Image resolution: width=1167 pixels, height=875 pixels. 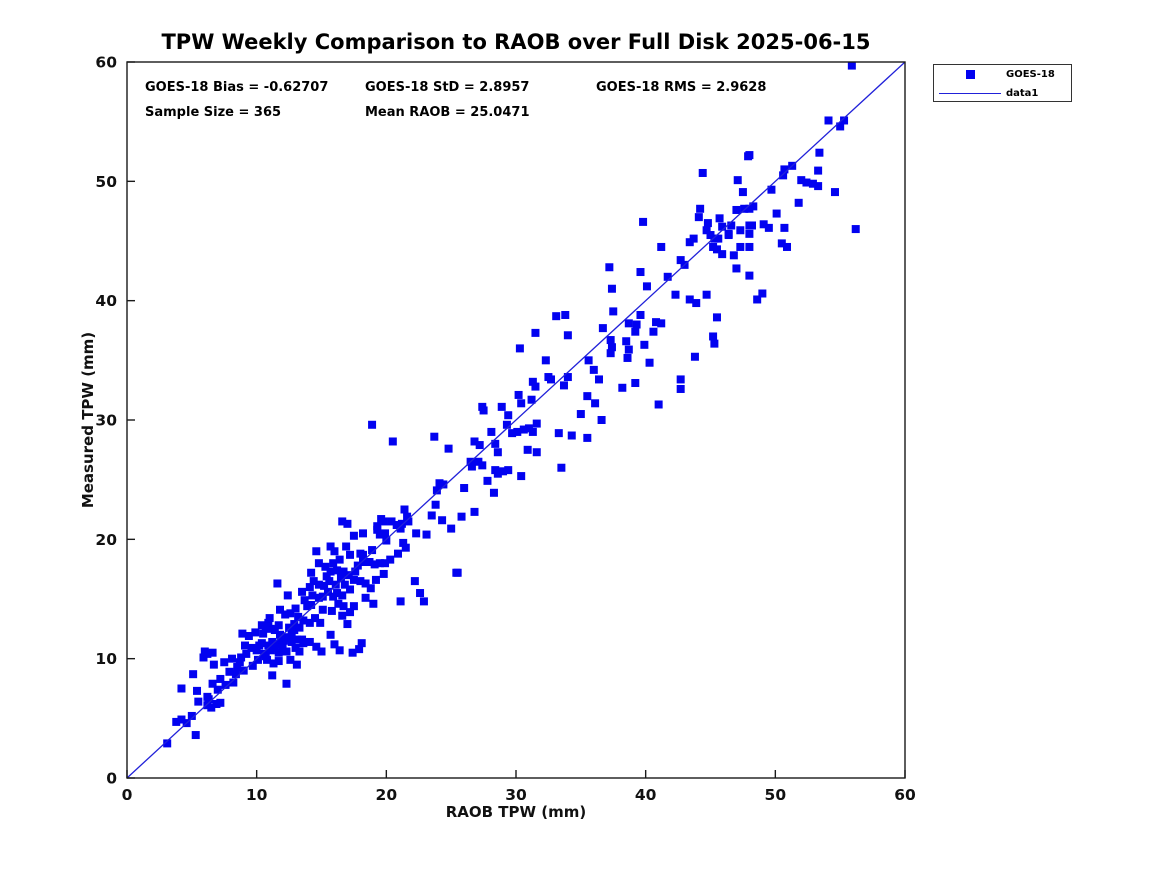 I want to click on x-tick-label: 60, so click(x=905, y=795).